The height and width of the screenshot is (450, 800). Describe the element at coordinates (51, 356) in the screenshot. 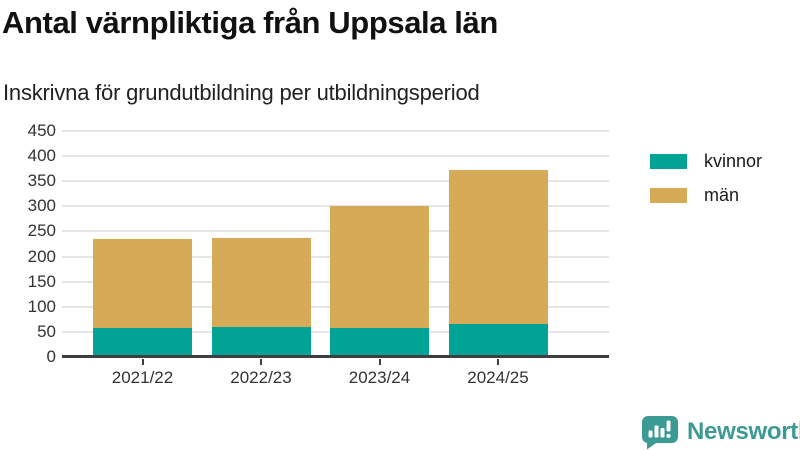

I see `y-tick-label: 0` at that location.